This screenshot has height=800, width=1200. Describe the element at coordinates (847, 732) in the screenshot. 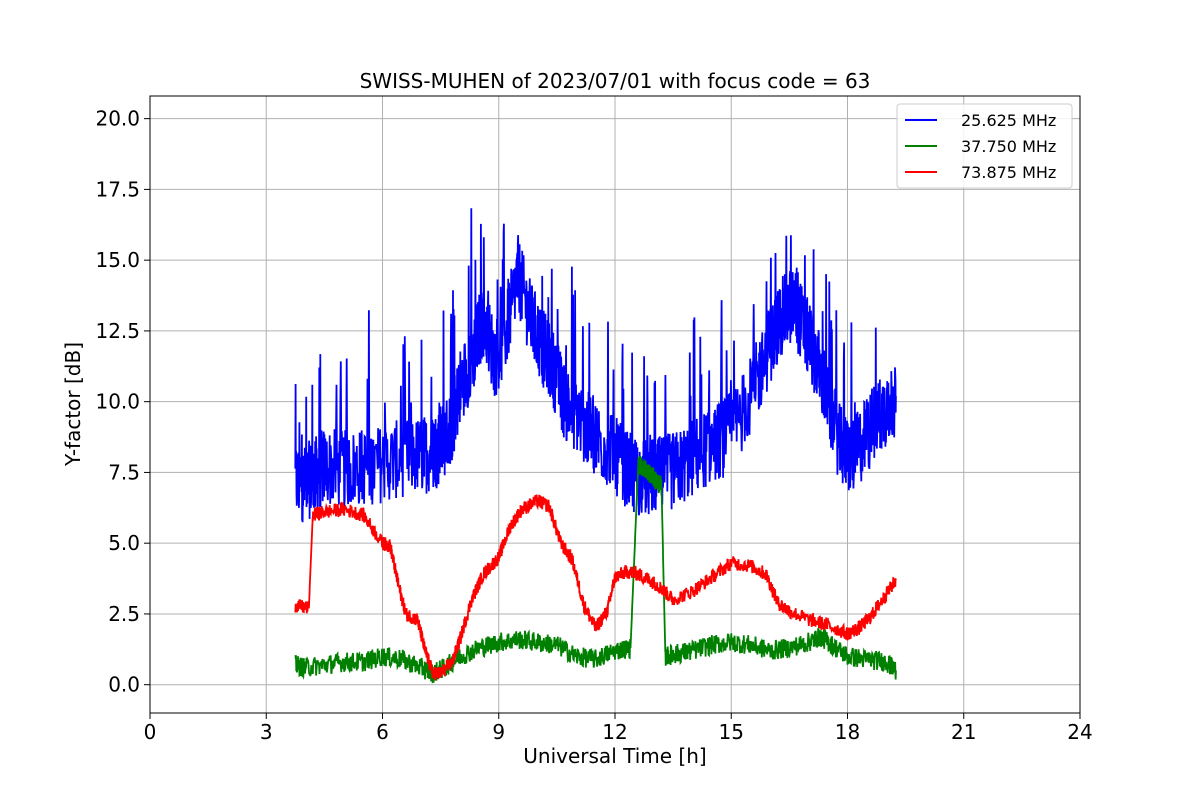

I see `x-tick-label: 18` at that location.